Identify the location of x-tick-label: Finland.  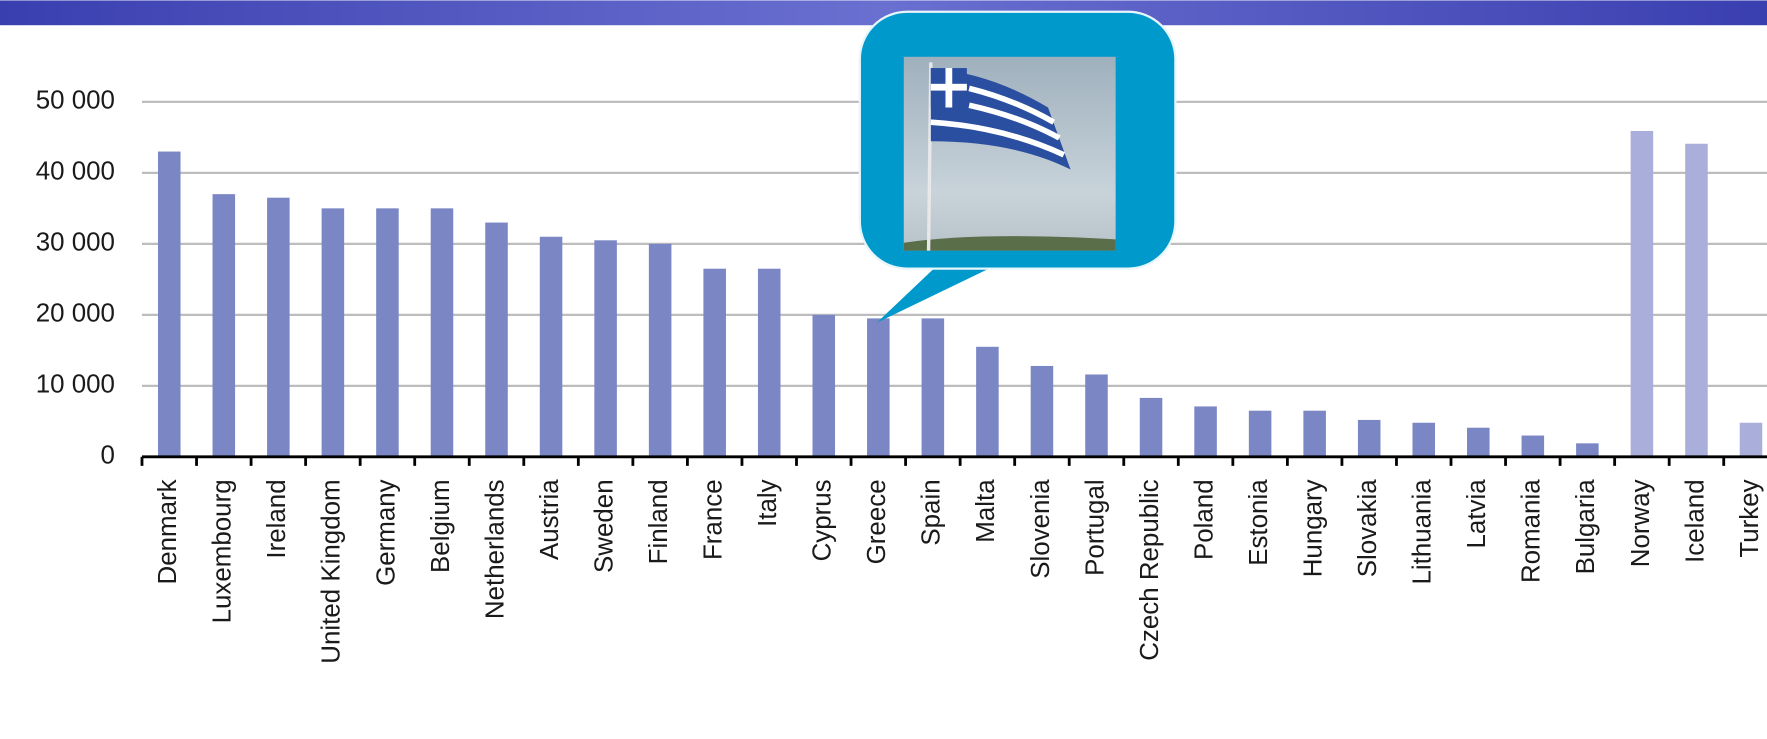
(659, 521).